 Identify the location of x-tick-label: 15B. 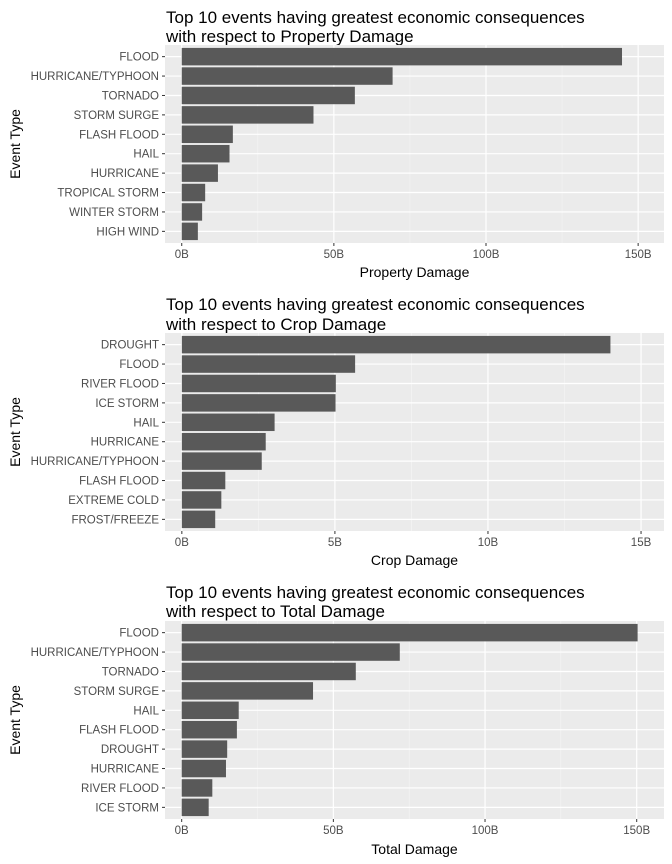
(641, 543).